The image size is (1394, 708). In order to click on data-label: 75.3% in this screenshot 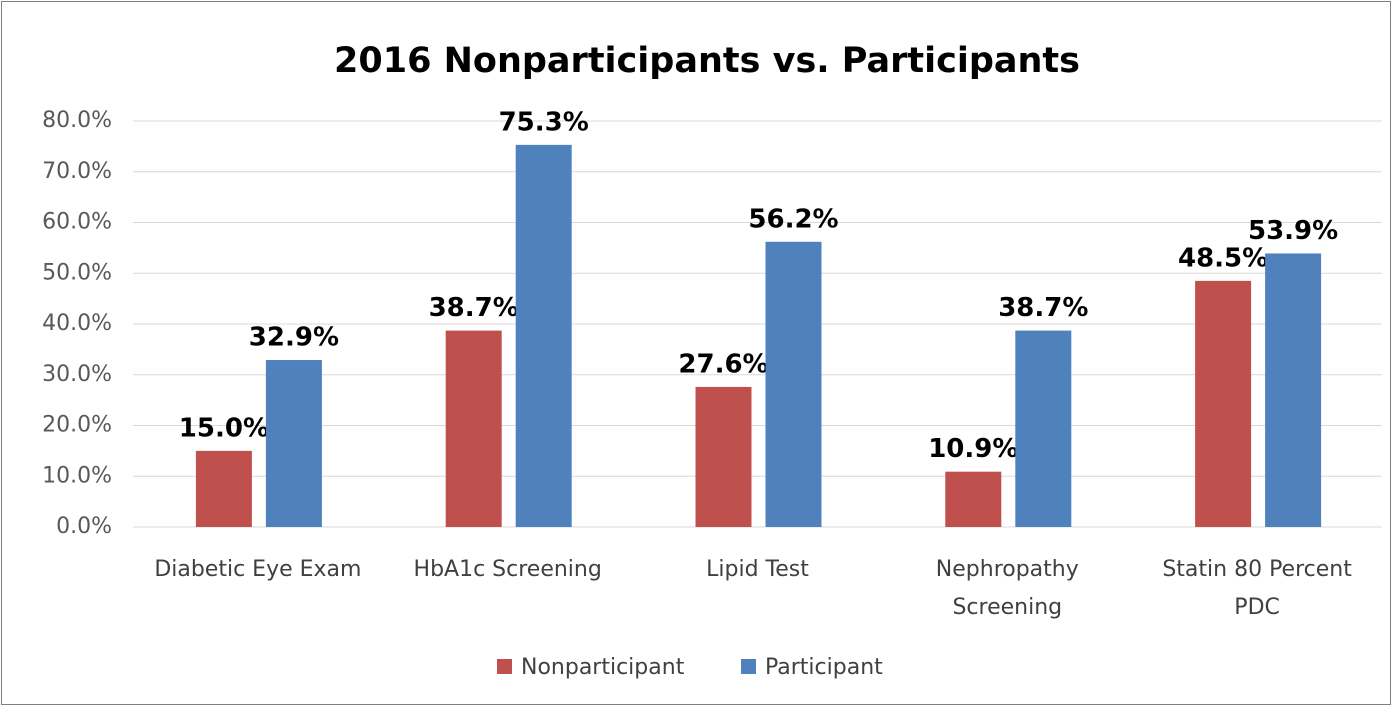, I will do `click(544, 122)`.